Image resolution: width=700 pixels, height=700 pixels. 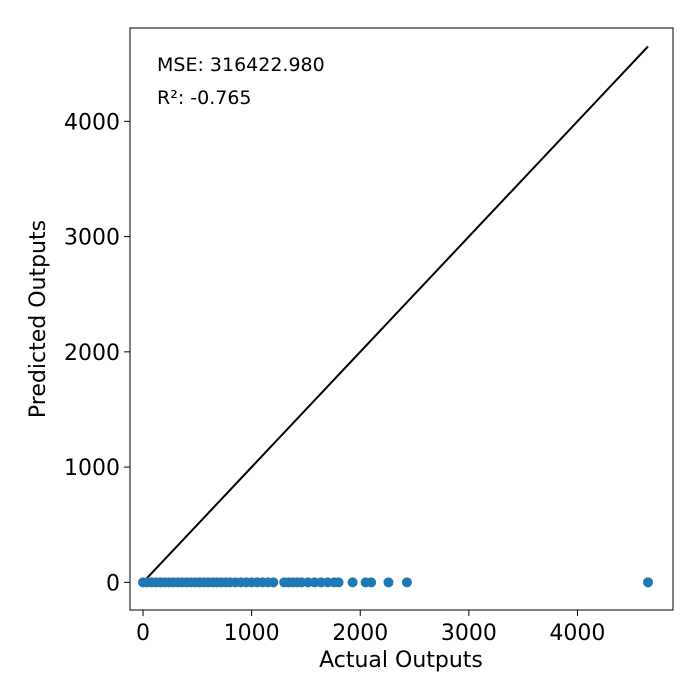 What do you see at coordinates (252, 633) in the screenshot?
I see `x-tick-label: 1000` at bounding box center [252, 633].